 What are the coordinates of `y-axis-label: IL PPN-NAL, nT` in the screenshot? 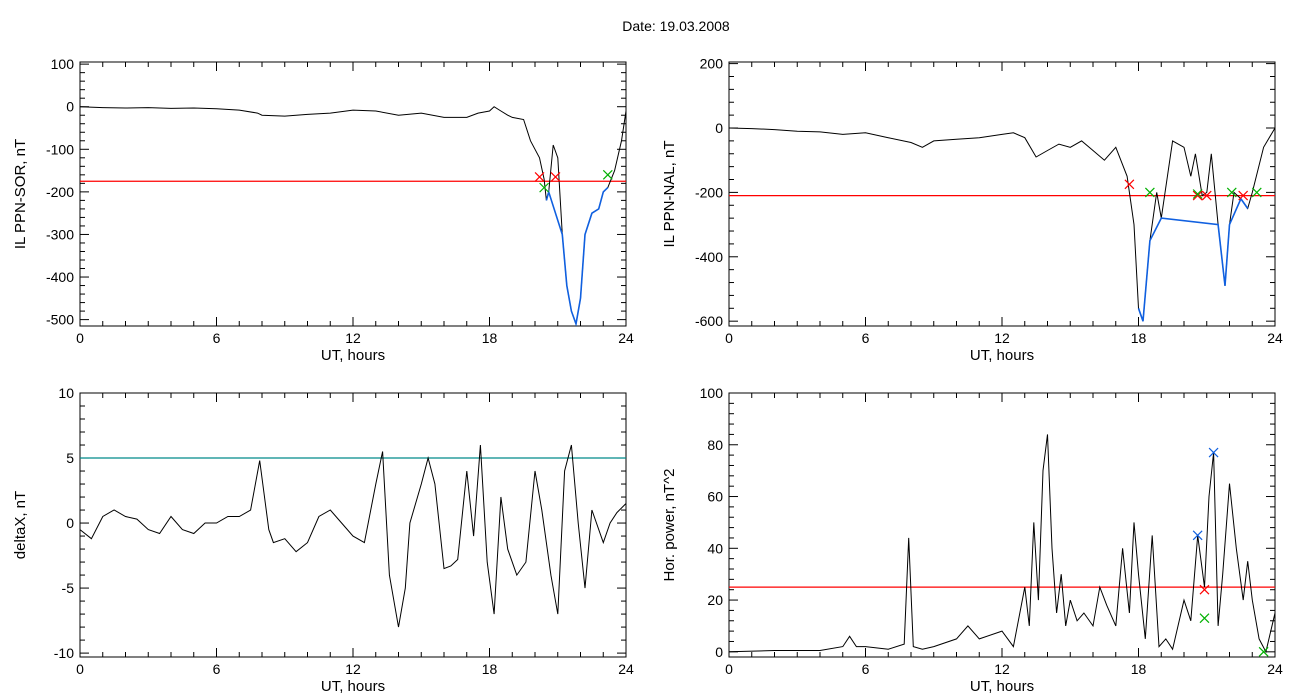 It's located at (669, 194).